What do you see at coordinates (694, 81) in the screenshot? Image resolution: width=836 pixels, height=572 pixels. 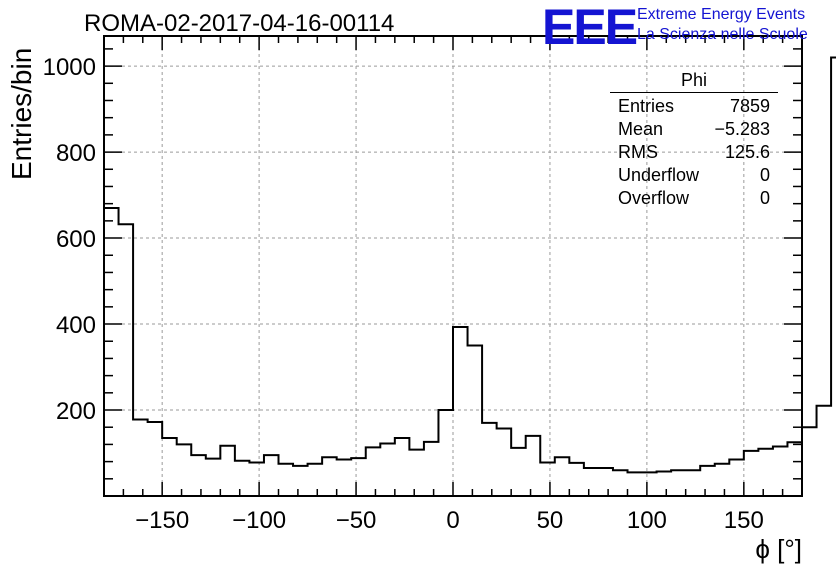 I see `stats-title: Phi` at bounding box center [694, 81].